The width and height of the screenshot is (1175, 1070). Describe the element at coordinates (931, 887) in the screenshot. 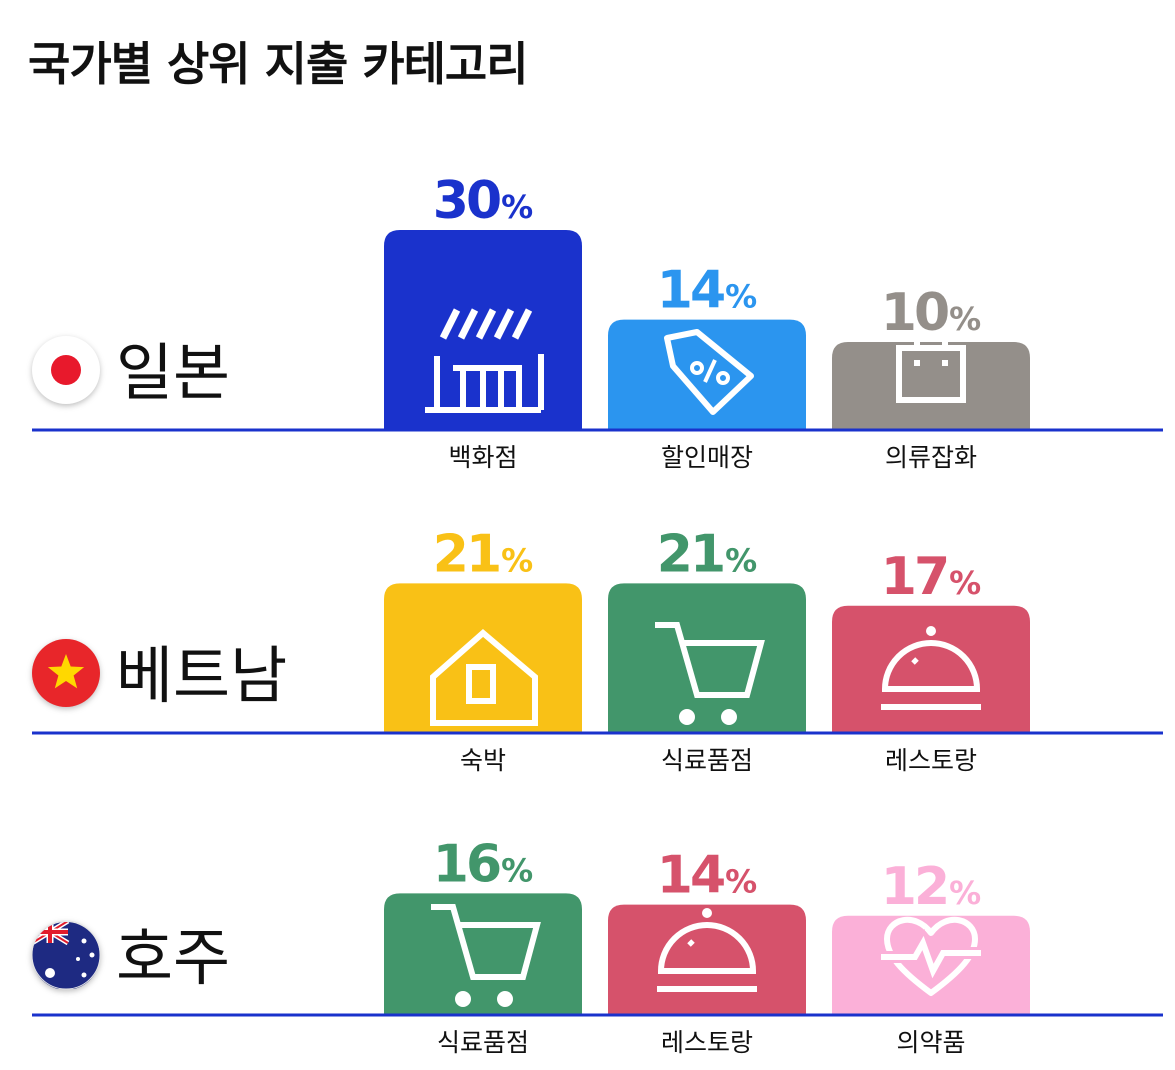

I see `value-label: 12%` at that location.